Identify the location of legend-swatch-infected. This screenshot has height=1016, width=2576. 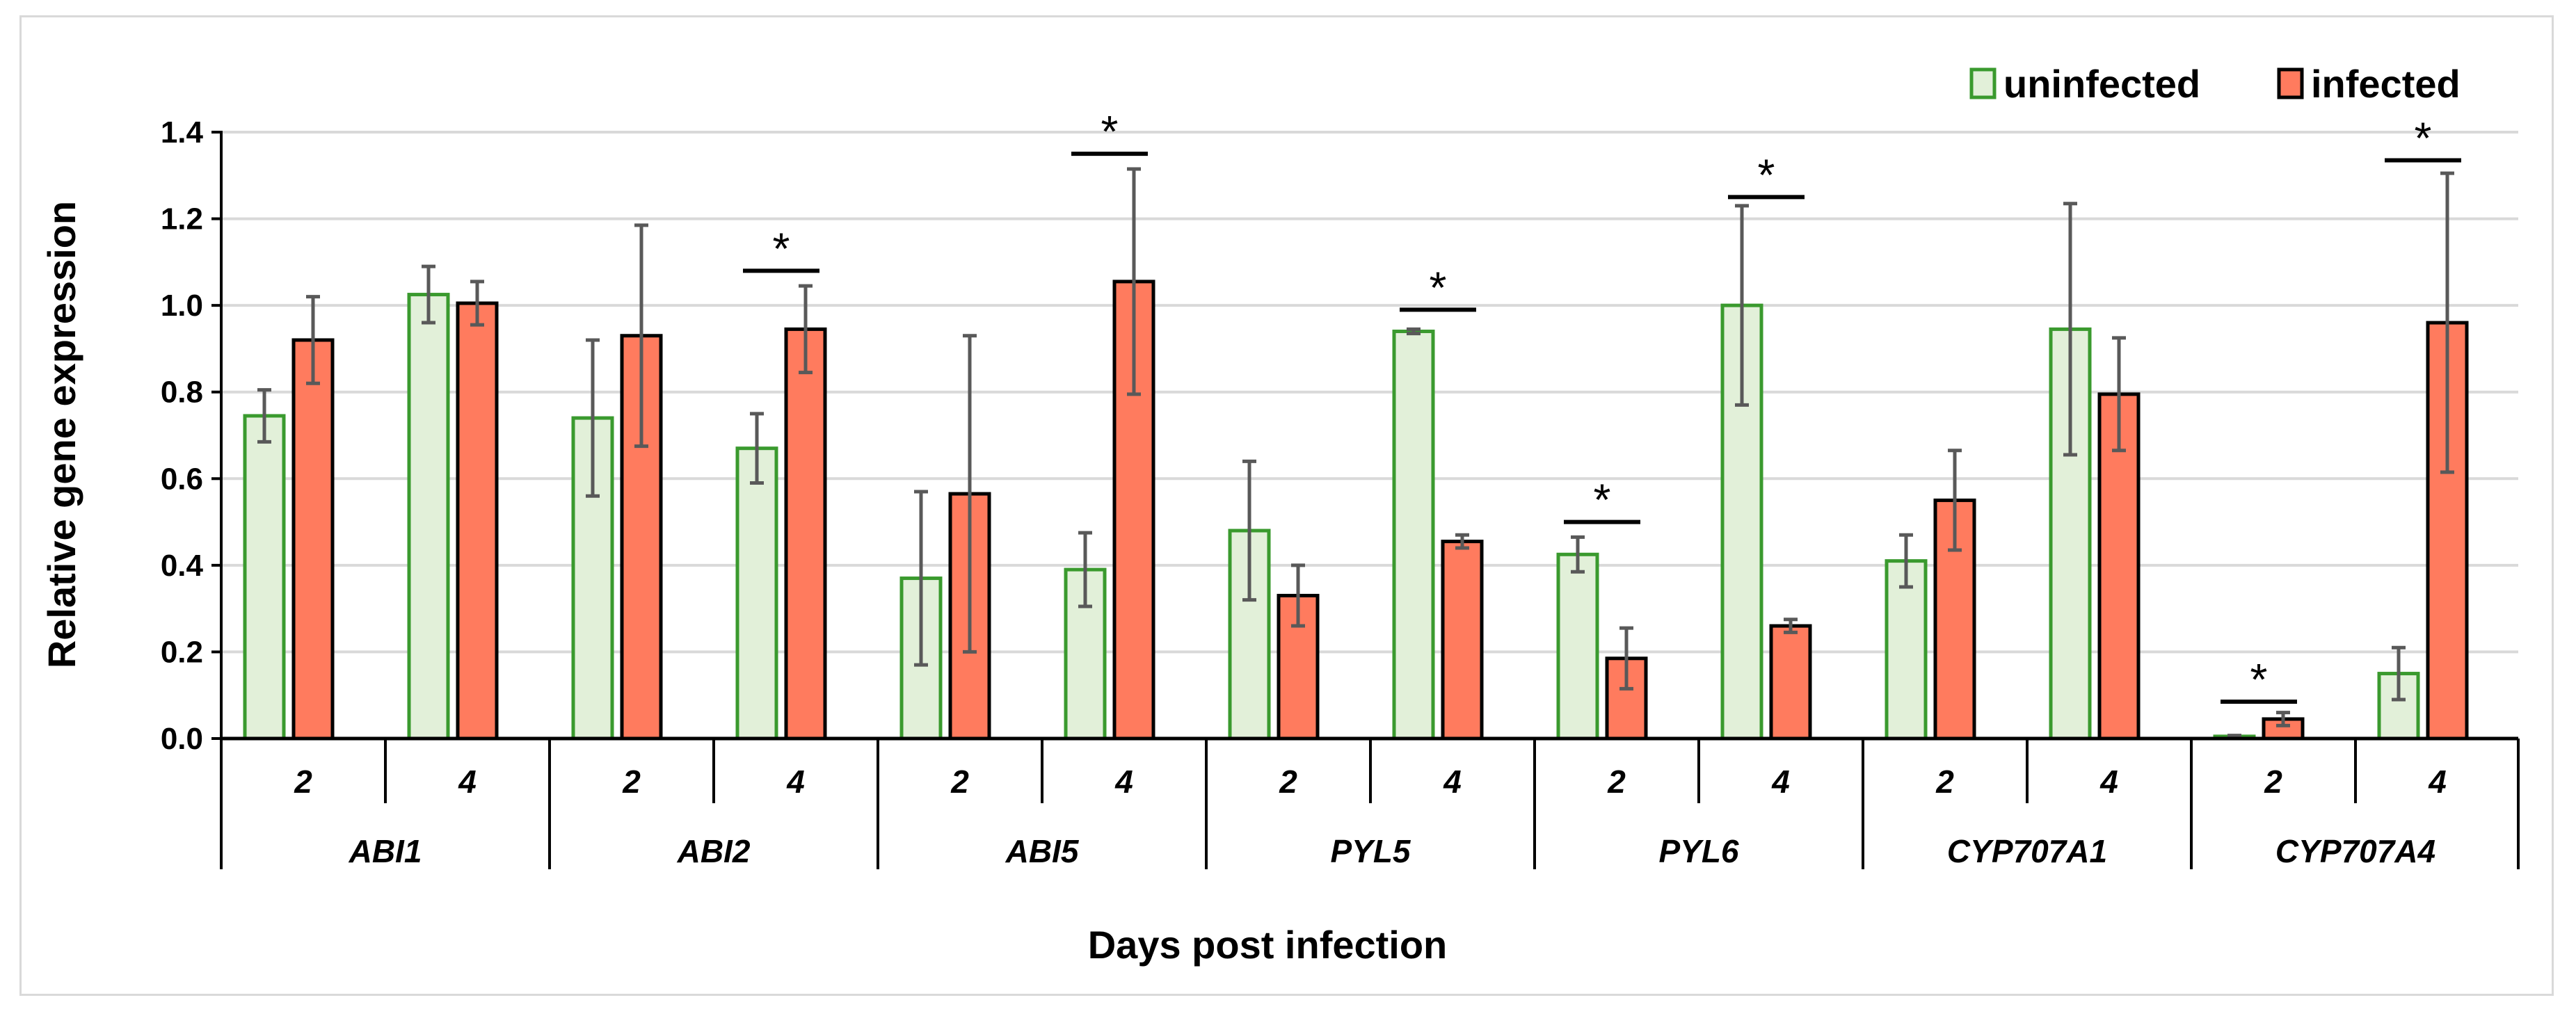
(2290, 83).